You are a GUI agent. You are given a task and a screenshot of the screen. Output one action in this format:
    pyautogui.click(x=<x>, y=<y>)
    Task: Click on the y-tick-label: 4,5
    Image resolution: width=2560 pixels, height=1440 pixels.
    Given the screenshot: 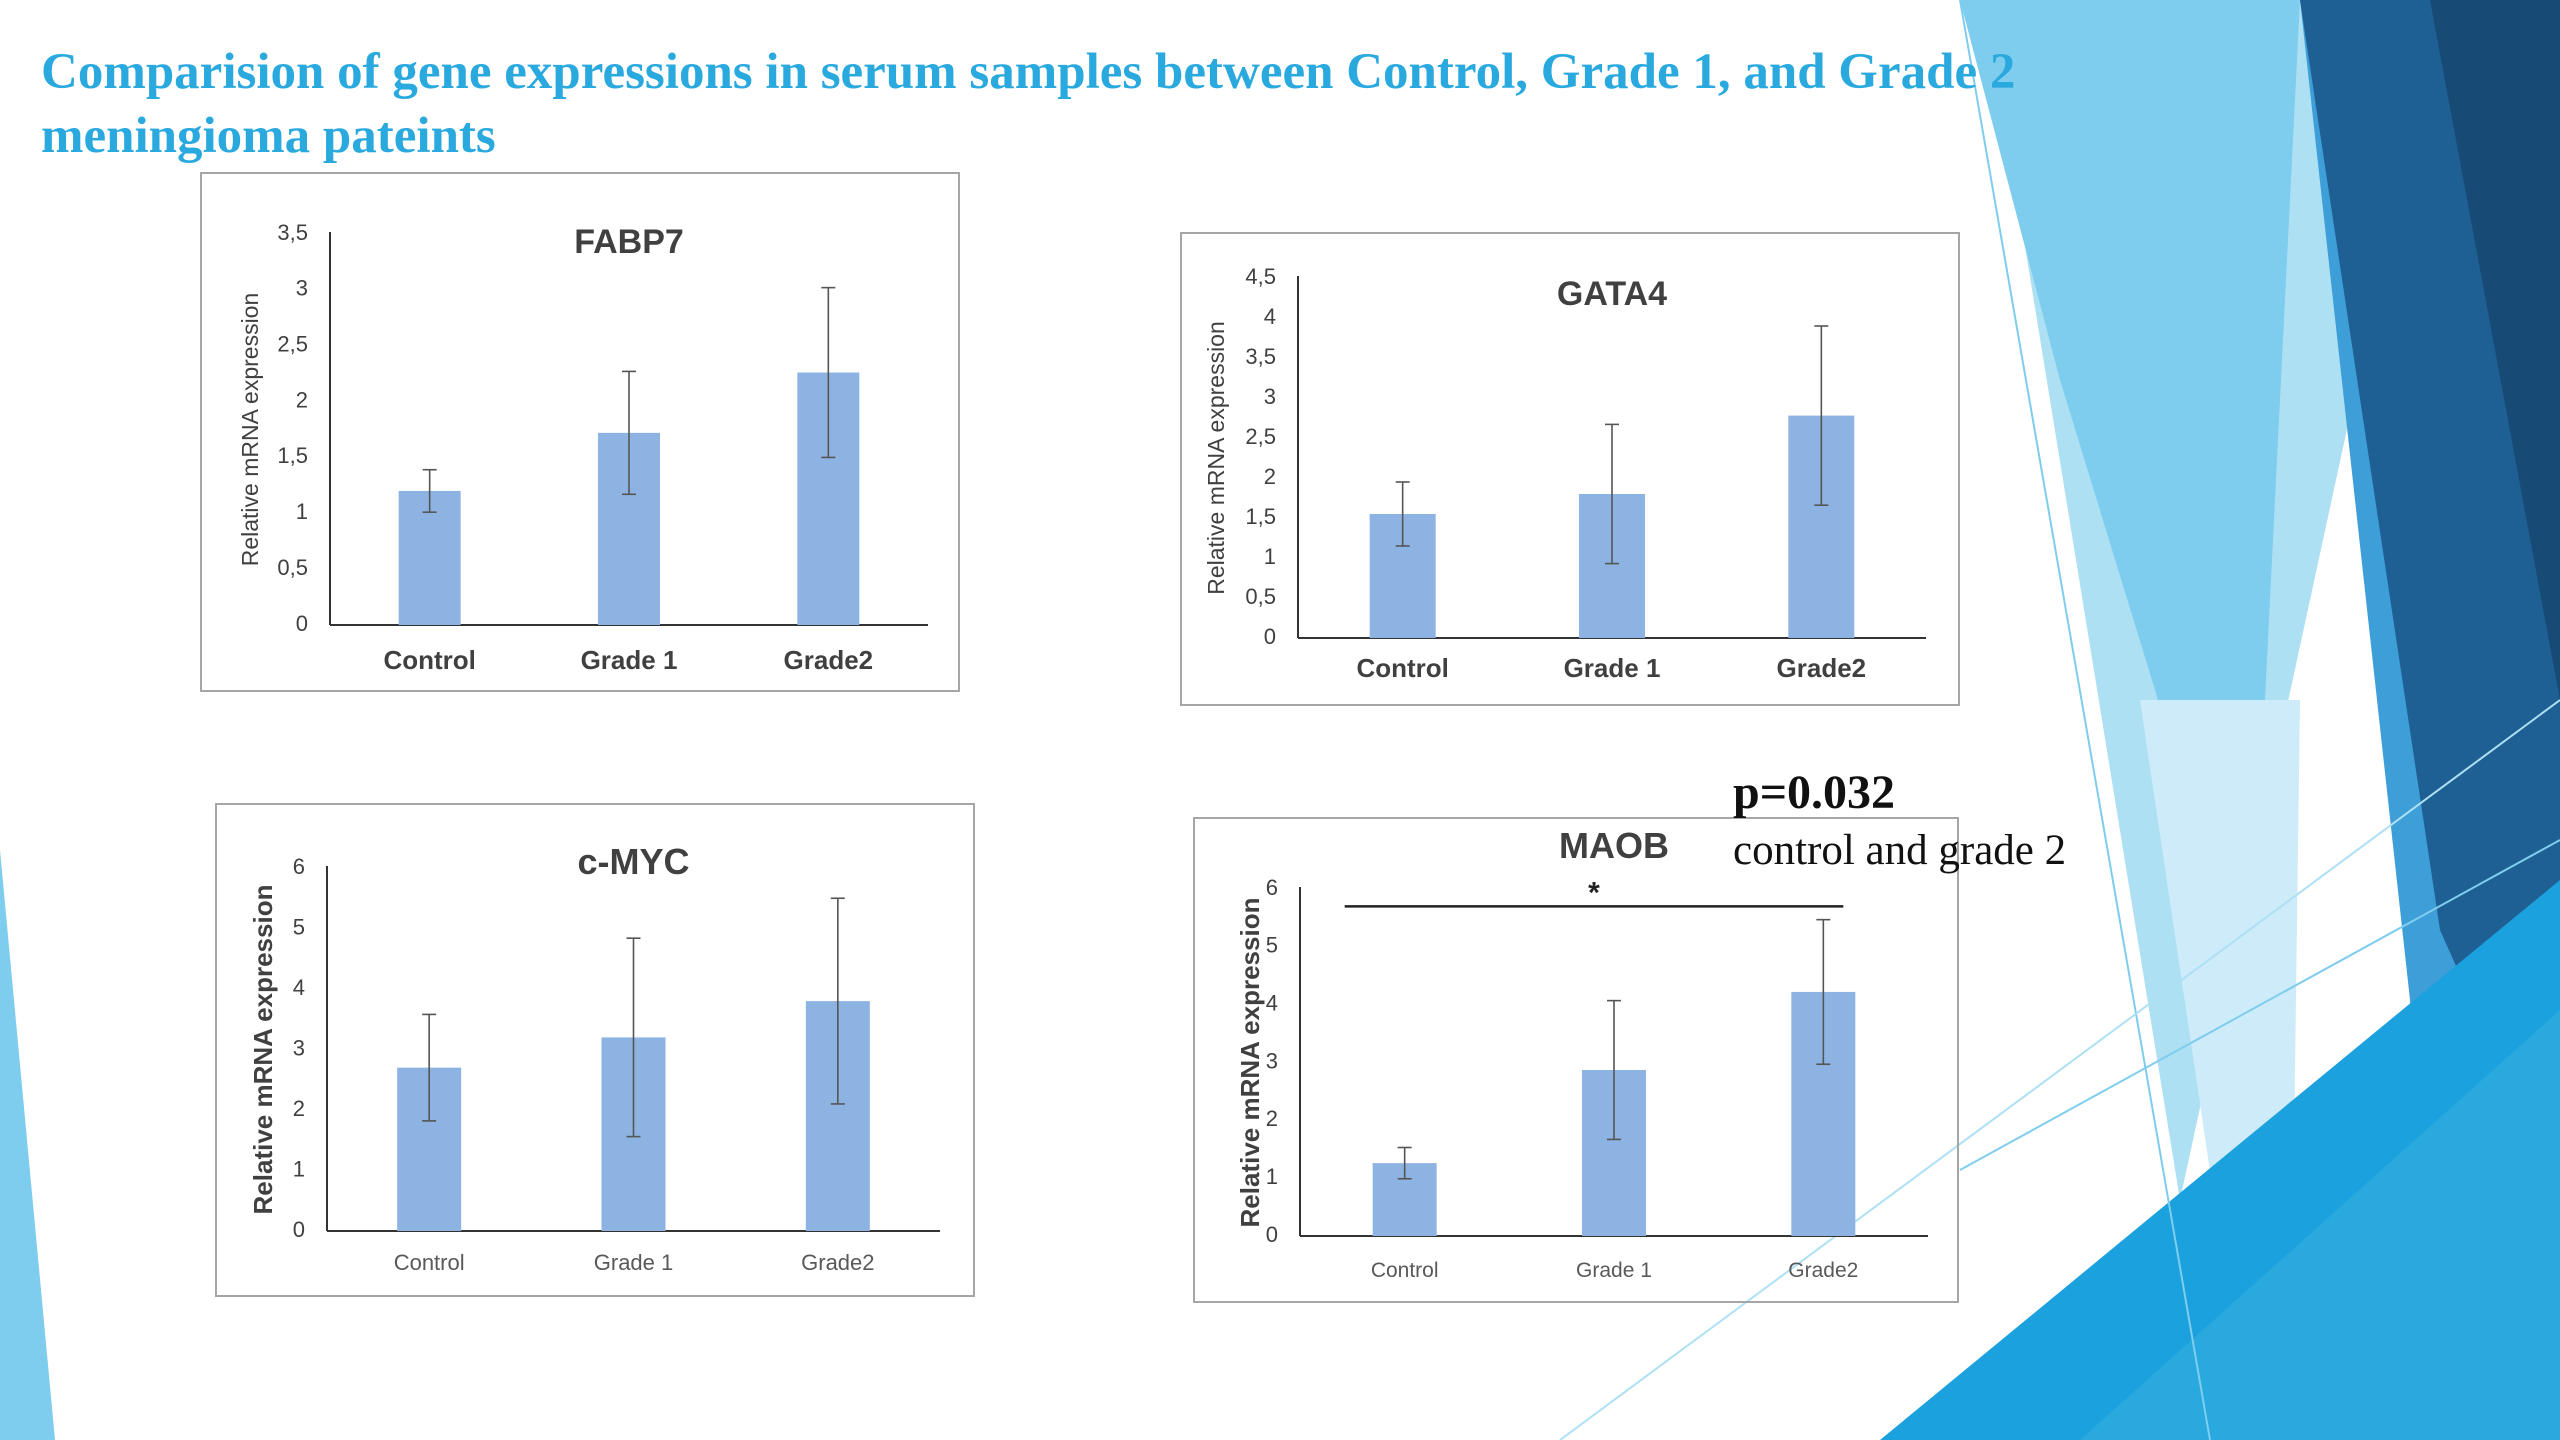 What is the action you would take?
    pyautogui.click(x=1260, y=276)
    